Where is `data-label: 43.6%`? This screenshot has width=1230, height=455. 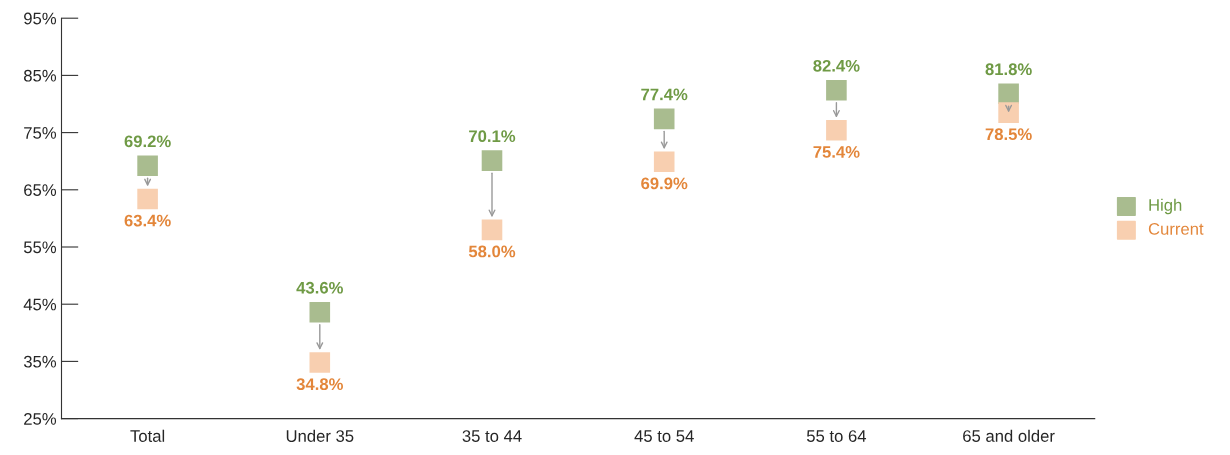
data-label: 43.6% is located at coordinates (319, 287).